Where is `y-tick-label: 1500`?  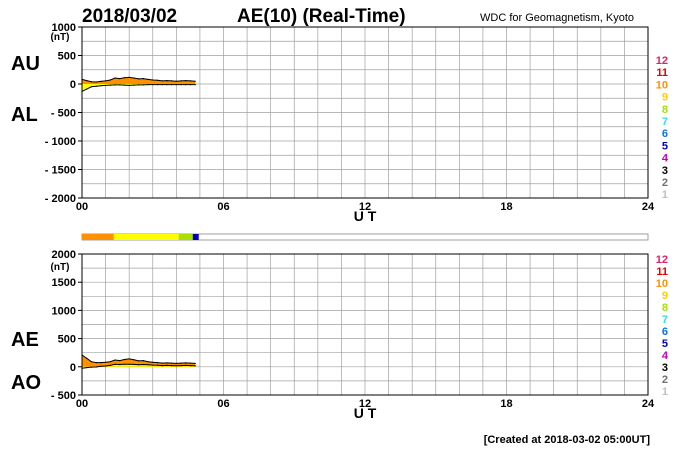
y-tick-label: 1500 is located at coordinates (64, 283).